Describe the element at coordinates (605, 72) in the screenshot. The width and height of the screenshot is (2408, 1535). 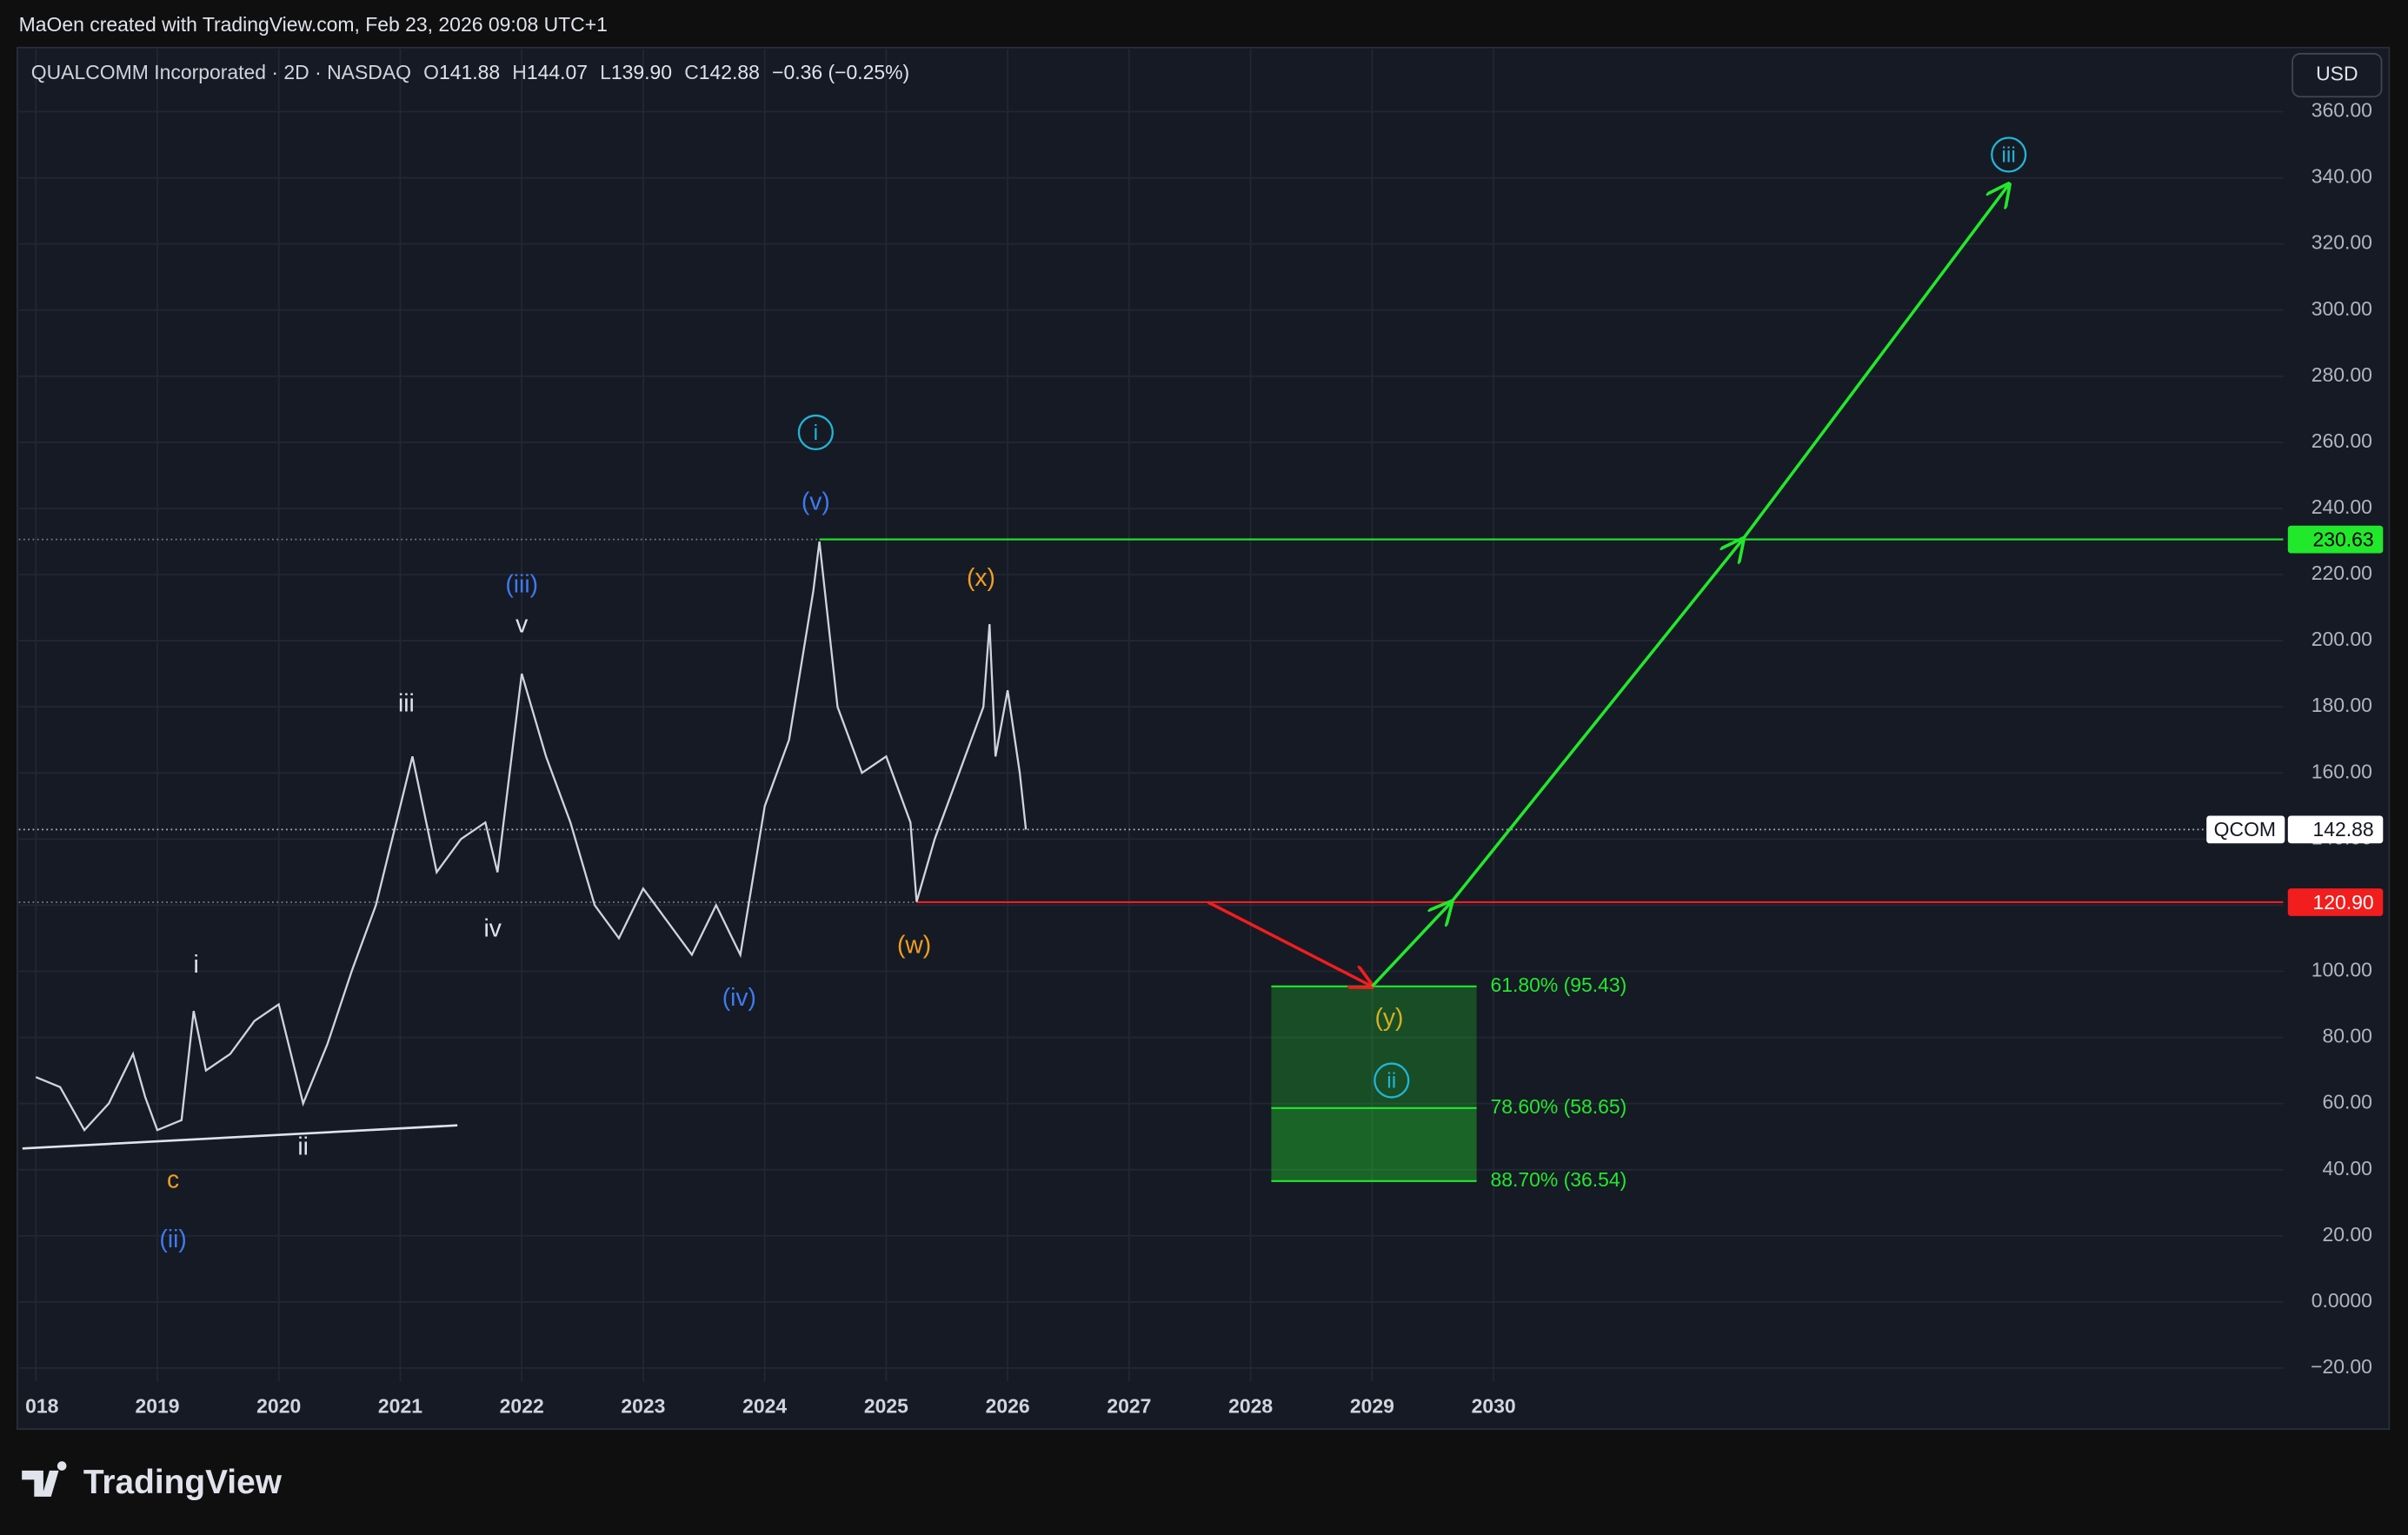
I see `legend-item: L` at that location.